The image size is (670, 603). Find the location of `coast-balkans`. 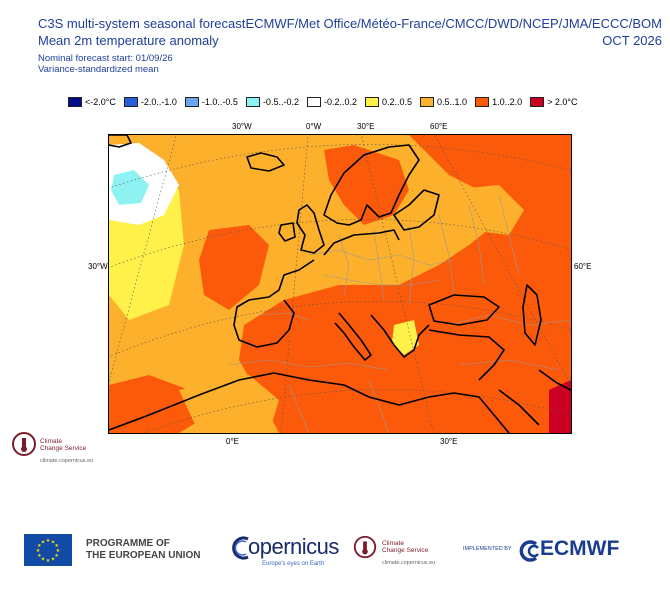

coast-balkans is located at coordinates (400, 336).